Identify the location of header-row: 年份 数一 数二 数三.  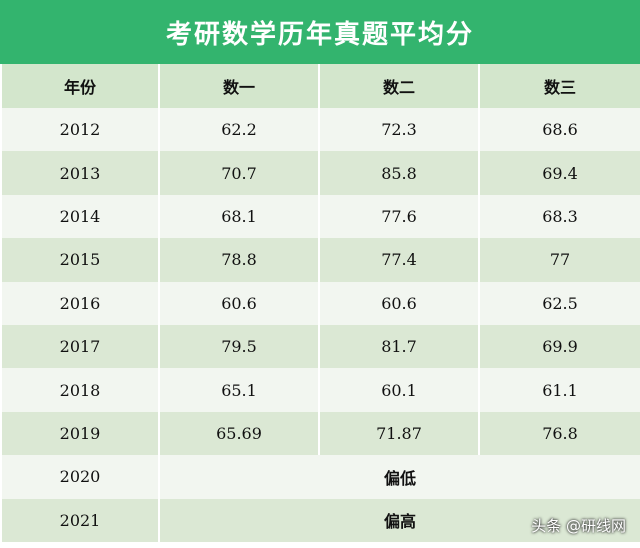
(320, 86).